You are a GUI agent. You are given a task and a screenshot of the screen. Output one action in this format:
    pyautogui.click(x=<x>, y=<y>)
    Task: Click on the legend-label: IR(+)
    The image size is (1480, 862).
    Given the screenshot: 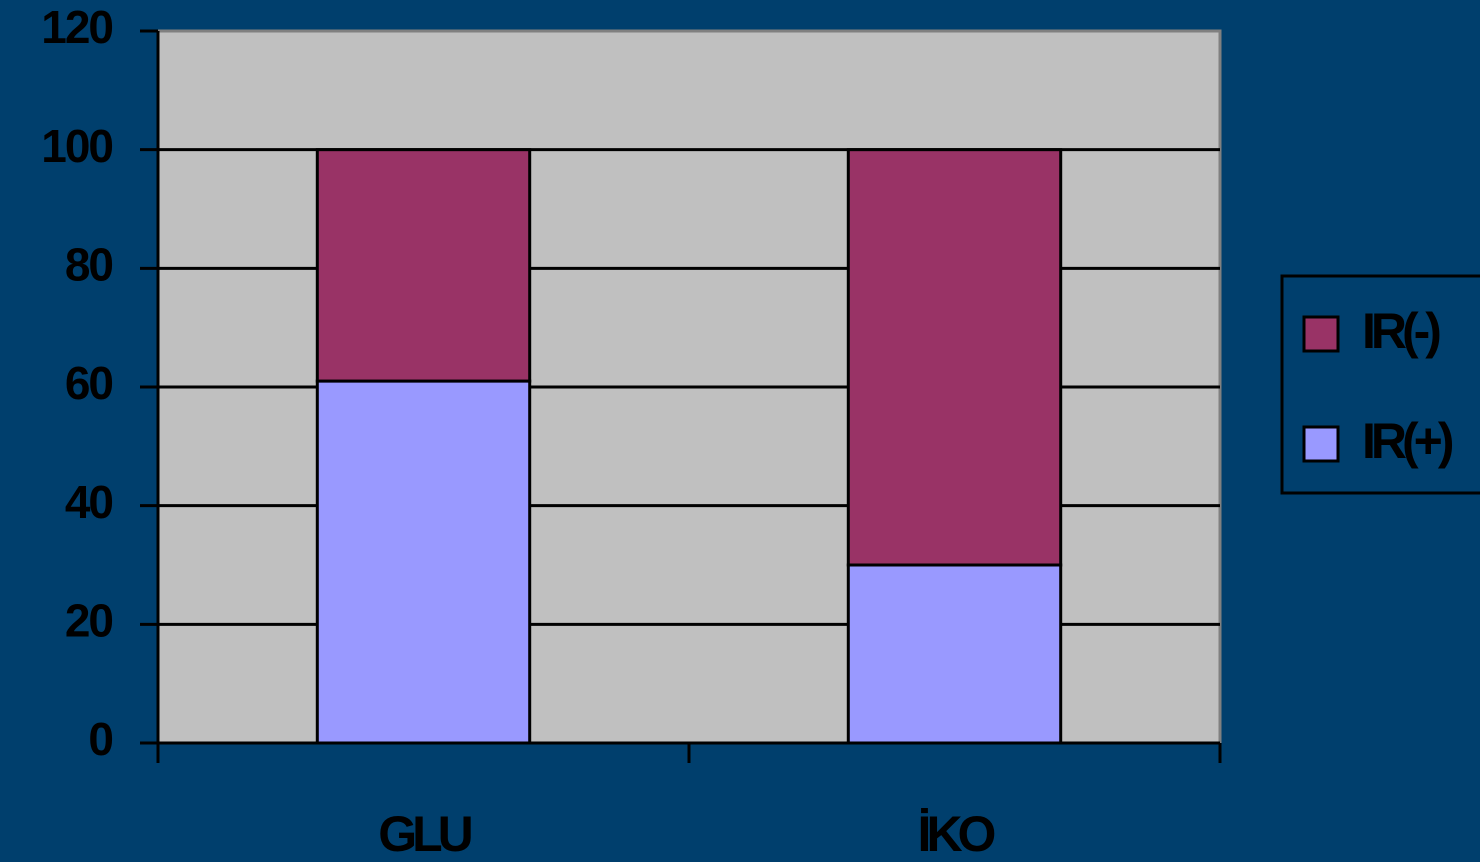 What is the action you would take?
    pyautogui.click(x=1407, y=441)
    